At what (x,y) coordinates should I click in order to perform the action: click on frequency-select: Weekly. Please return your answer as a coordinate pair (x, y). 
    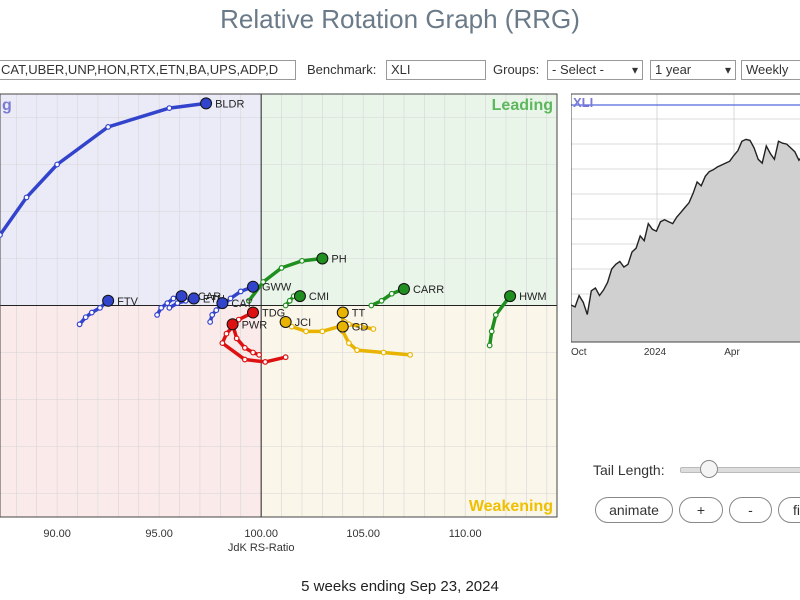
    Looking at the image, I should click on (770, 70).